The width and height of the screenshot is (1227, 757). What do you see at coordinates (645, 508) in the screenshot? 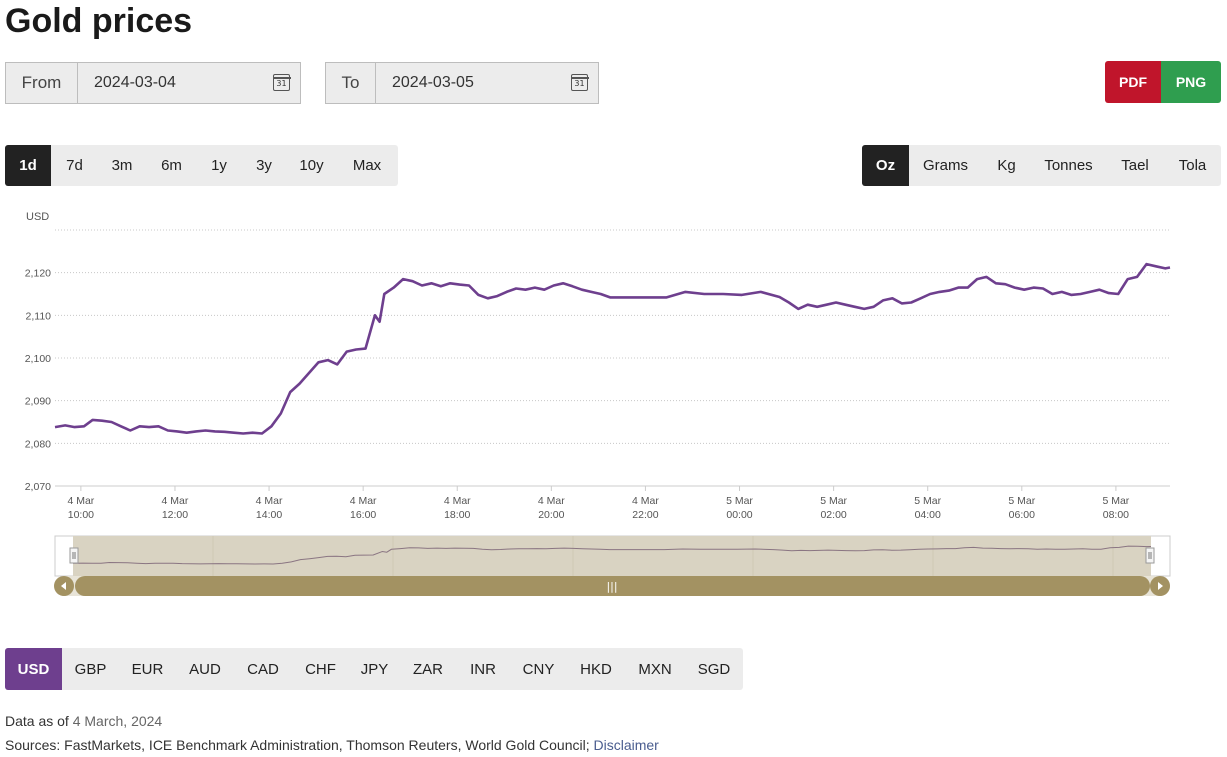
I see `x-tick-label: 4 Mar 22:00` at bounding box center [645, 508].